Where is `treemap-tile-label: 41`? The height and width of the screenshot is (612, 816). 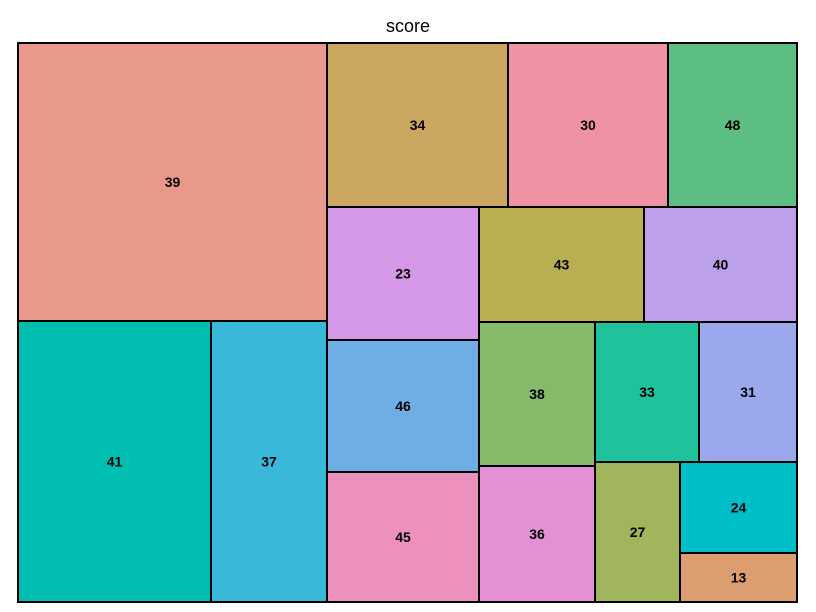
treemap-tile-label: 41 is located at coordinates (115, 462).